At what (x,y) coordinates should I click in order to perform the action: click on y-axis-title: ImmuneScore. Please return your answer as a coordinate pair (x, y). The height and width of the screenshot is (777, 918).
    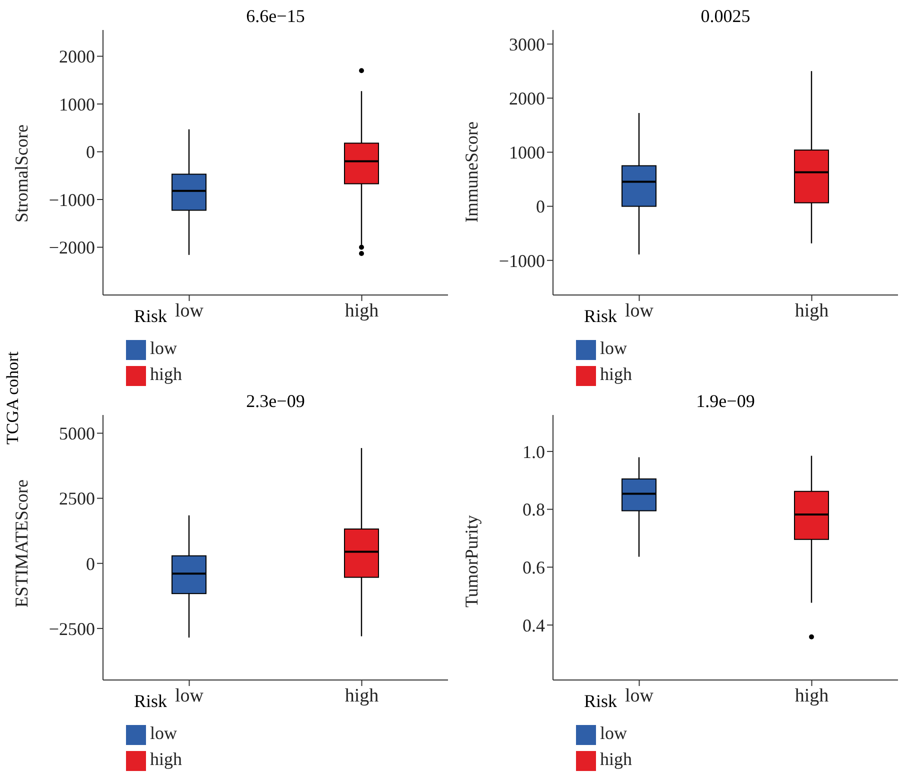
    Looking at the image, I should click on (471, 172).